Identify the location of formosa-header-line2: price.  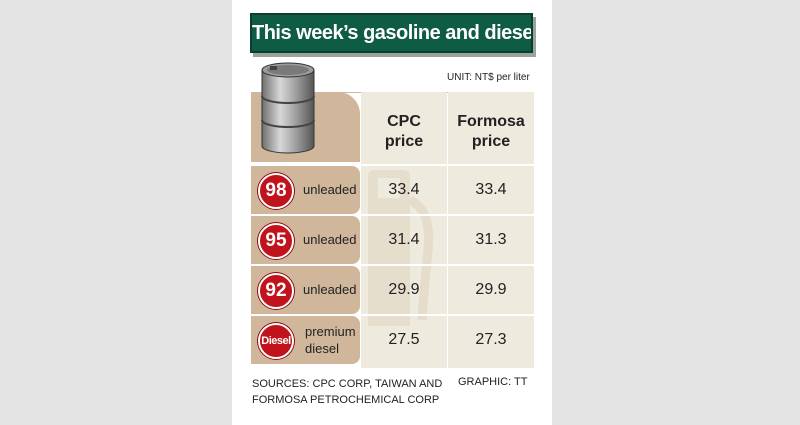
(491, 141).